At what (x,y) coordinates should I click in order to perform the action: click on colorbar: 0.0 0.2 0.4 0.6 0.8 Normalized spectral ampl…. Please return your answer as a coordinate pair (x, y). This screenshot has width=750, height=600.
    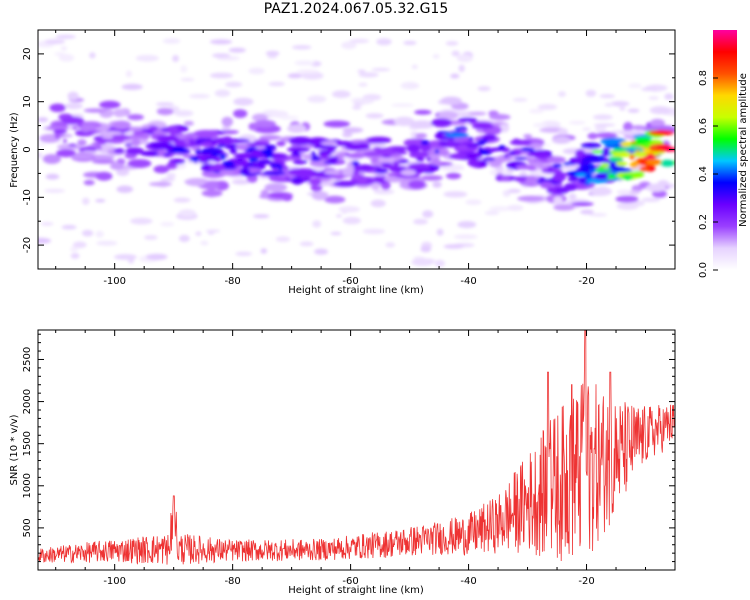
    Looking at the image, I should click on (723, 154).